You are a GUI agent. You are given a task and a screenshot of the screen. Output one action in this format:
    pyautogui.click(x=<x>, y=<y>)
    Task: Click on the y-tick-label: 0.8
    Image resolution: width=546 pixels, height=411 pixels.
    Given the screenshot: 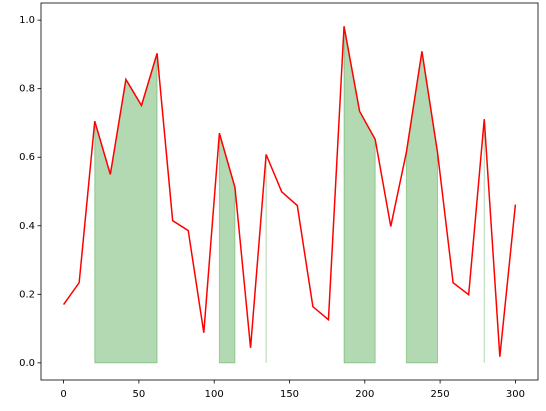 What is the action you would take?
    pyautogui.click(x=27, y=89)
    